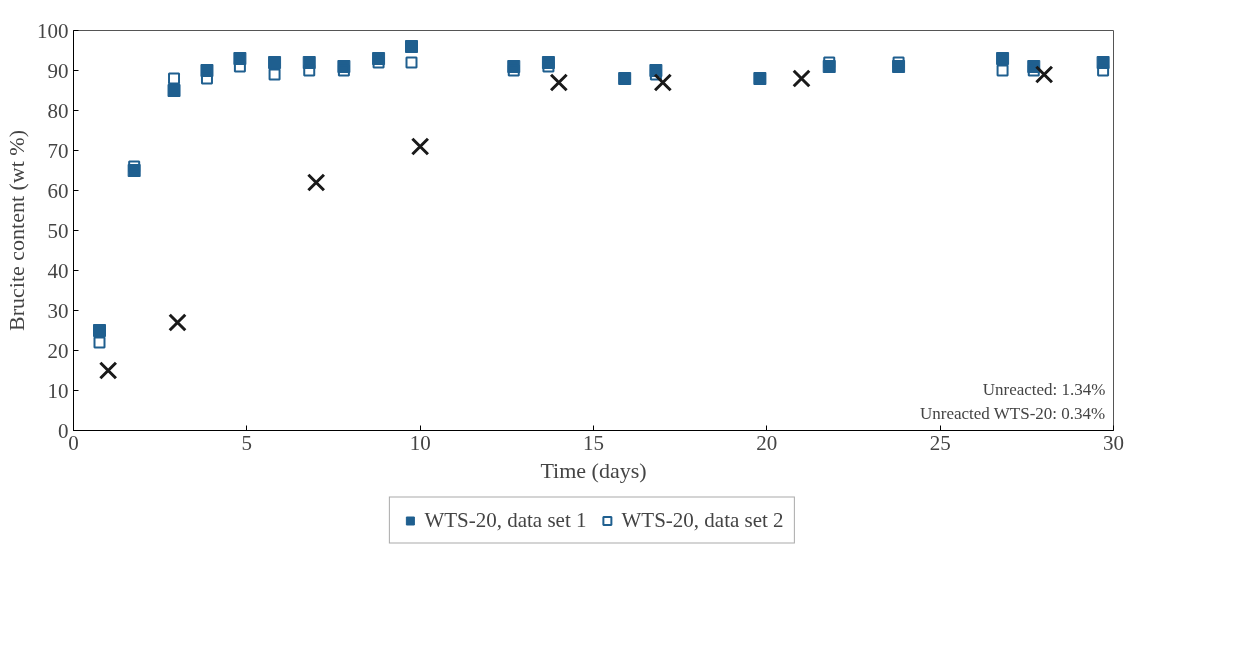 This screenshot has width=1241, height=655. I want to click on x-axis-title: Time (days), so click(593, 470).